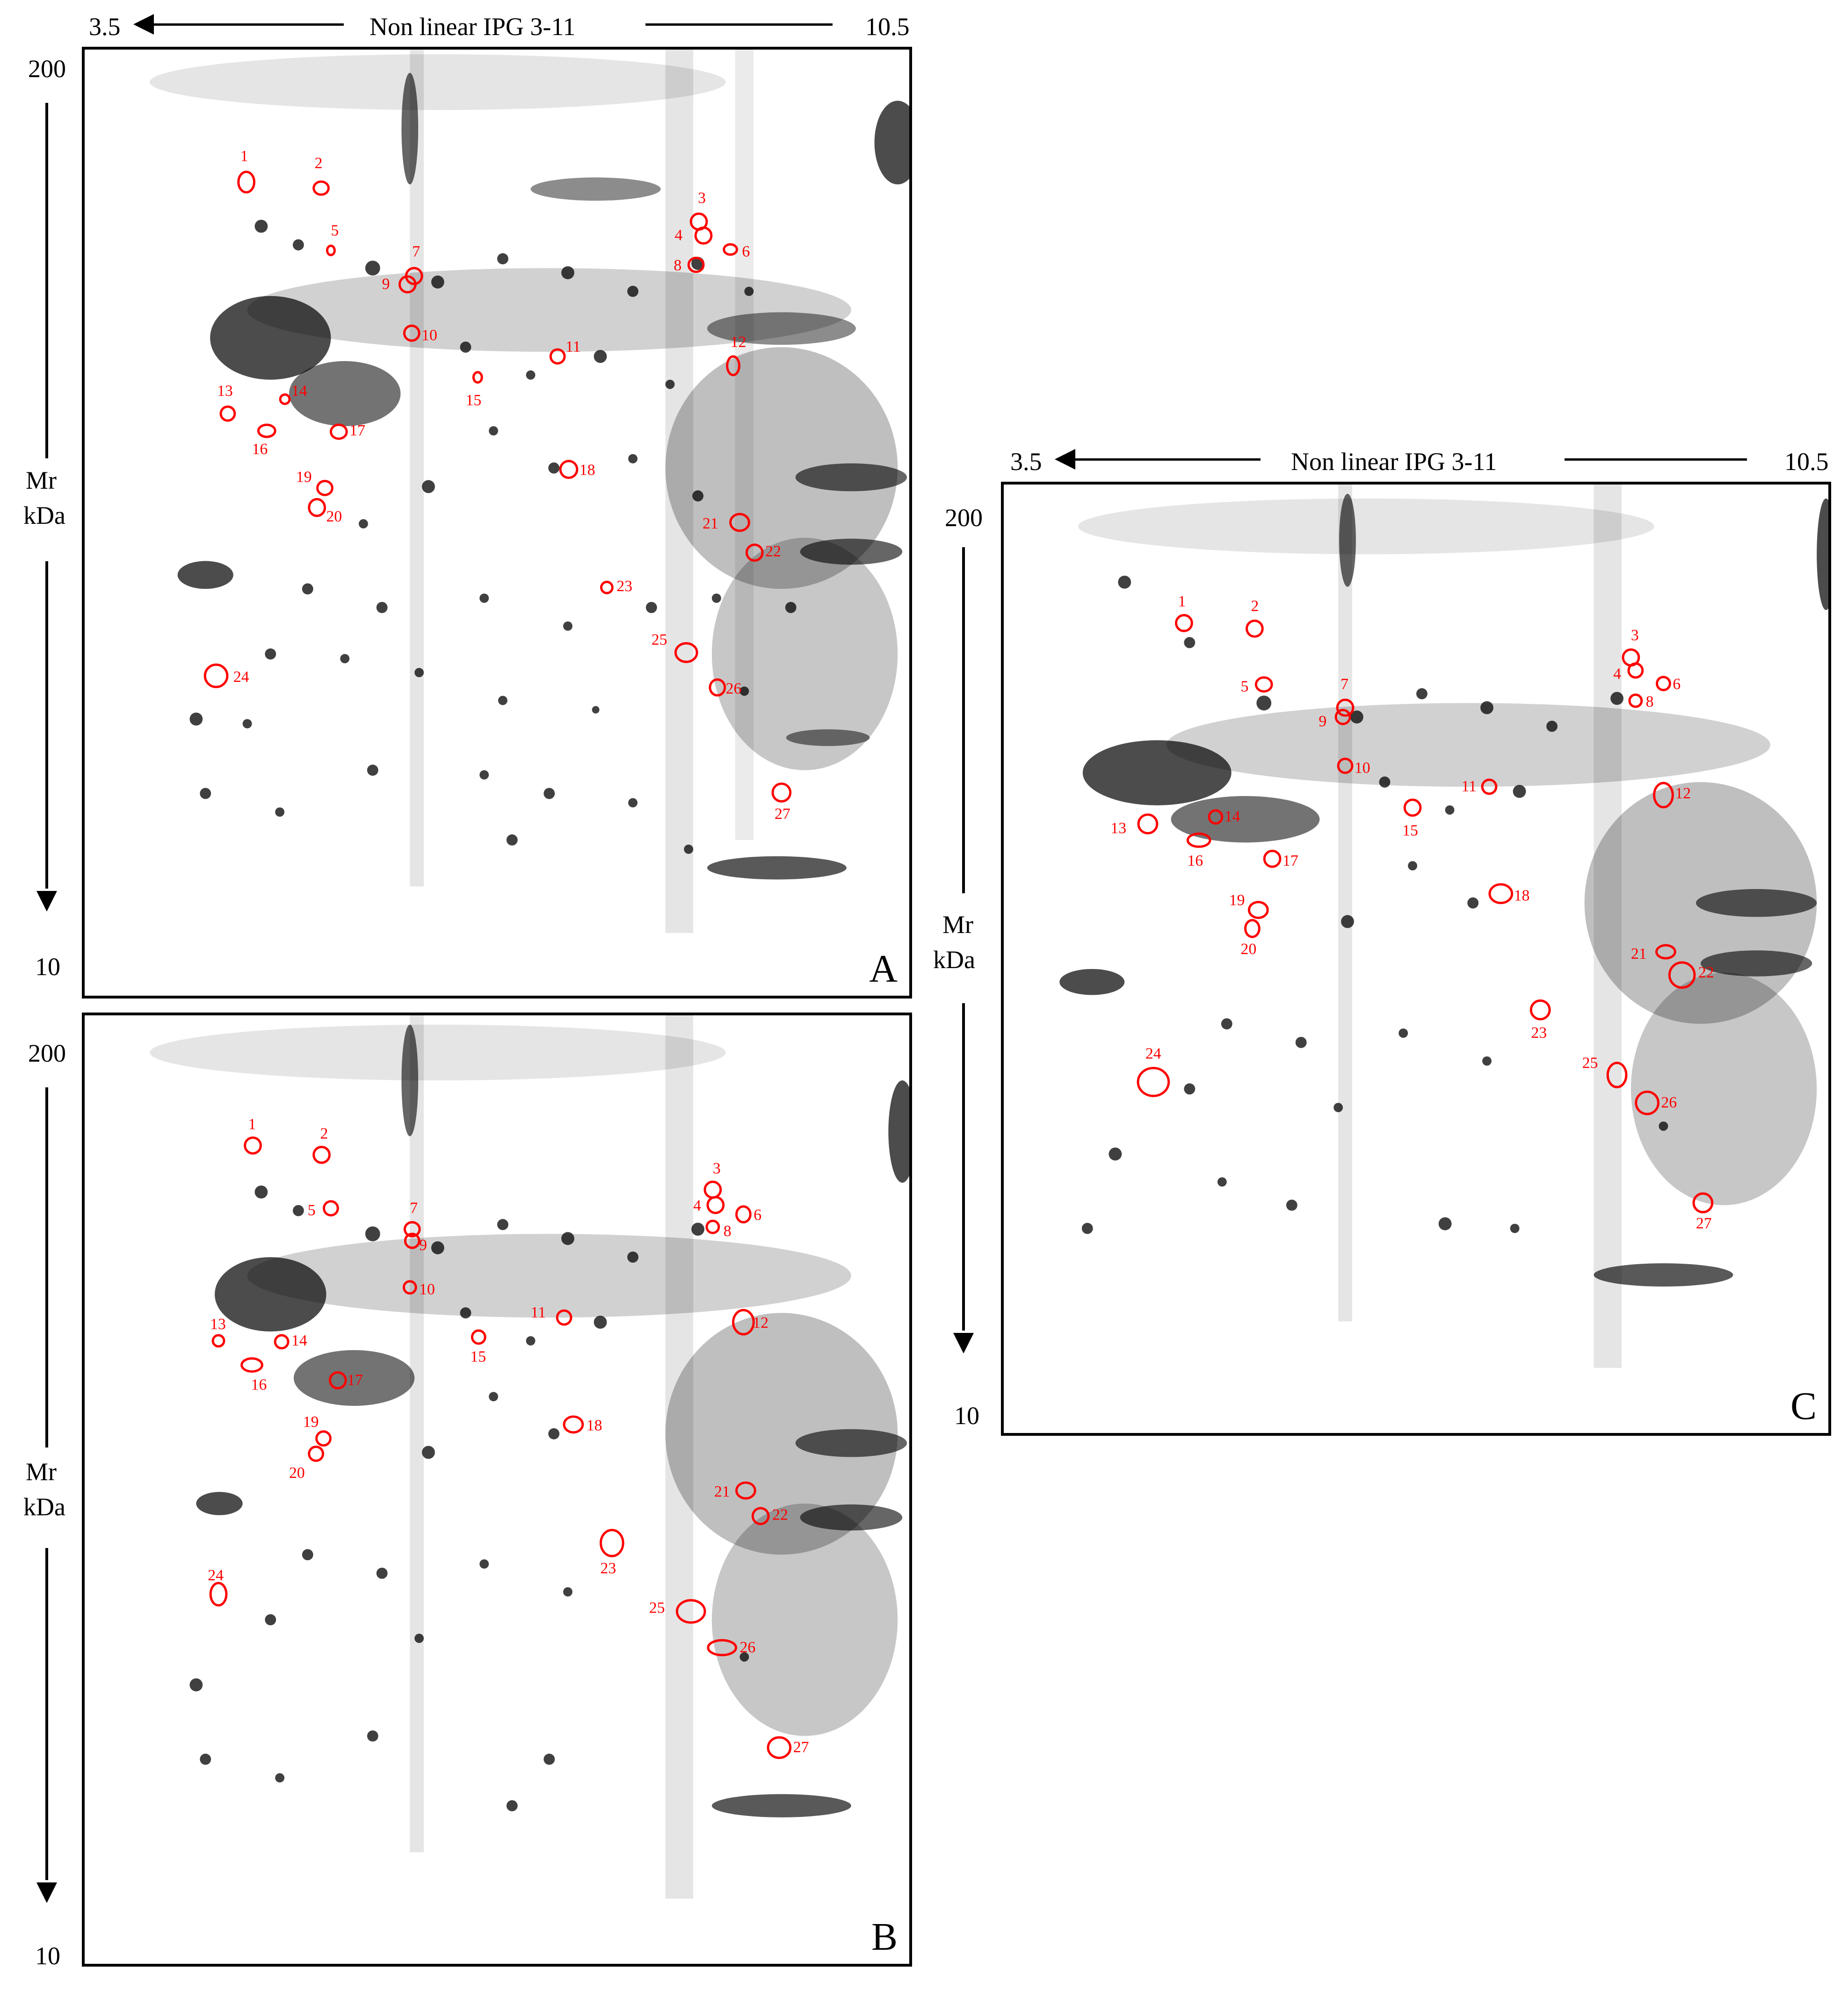  I want to click on svg-text: 10, so click(429, 335).